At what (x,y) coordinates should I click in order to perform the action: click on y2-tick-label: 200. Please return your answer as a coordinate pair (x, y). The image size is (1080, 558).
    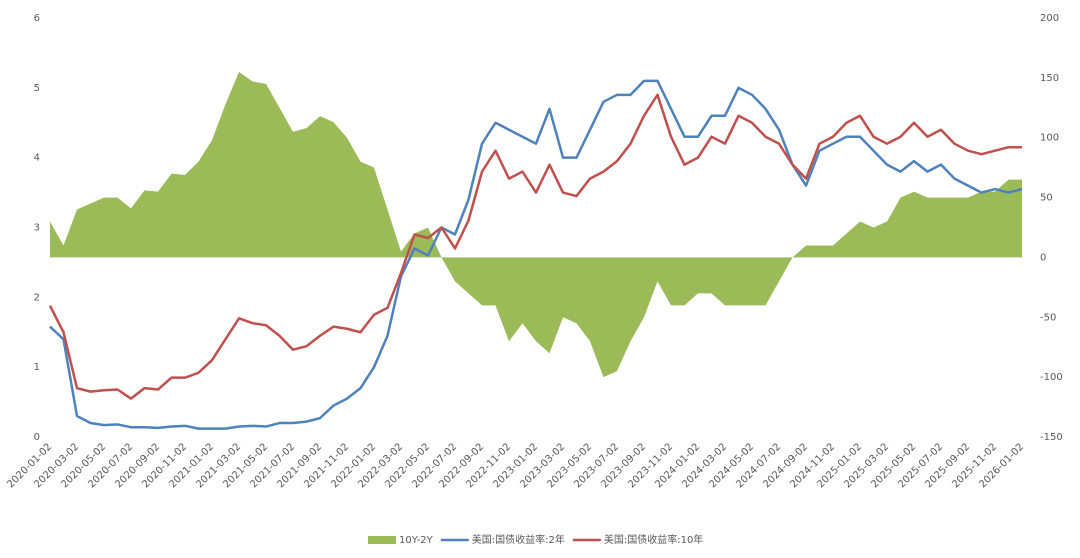
    Looking at the image, I should click on (1049, 18).